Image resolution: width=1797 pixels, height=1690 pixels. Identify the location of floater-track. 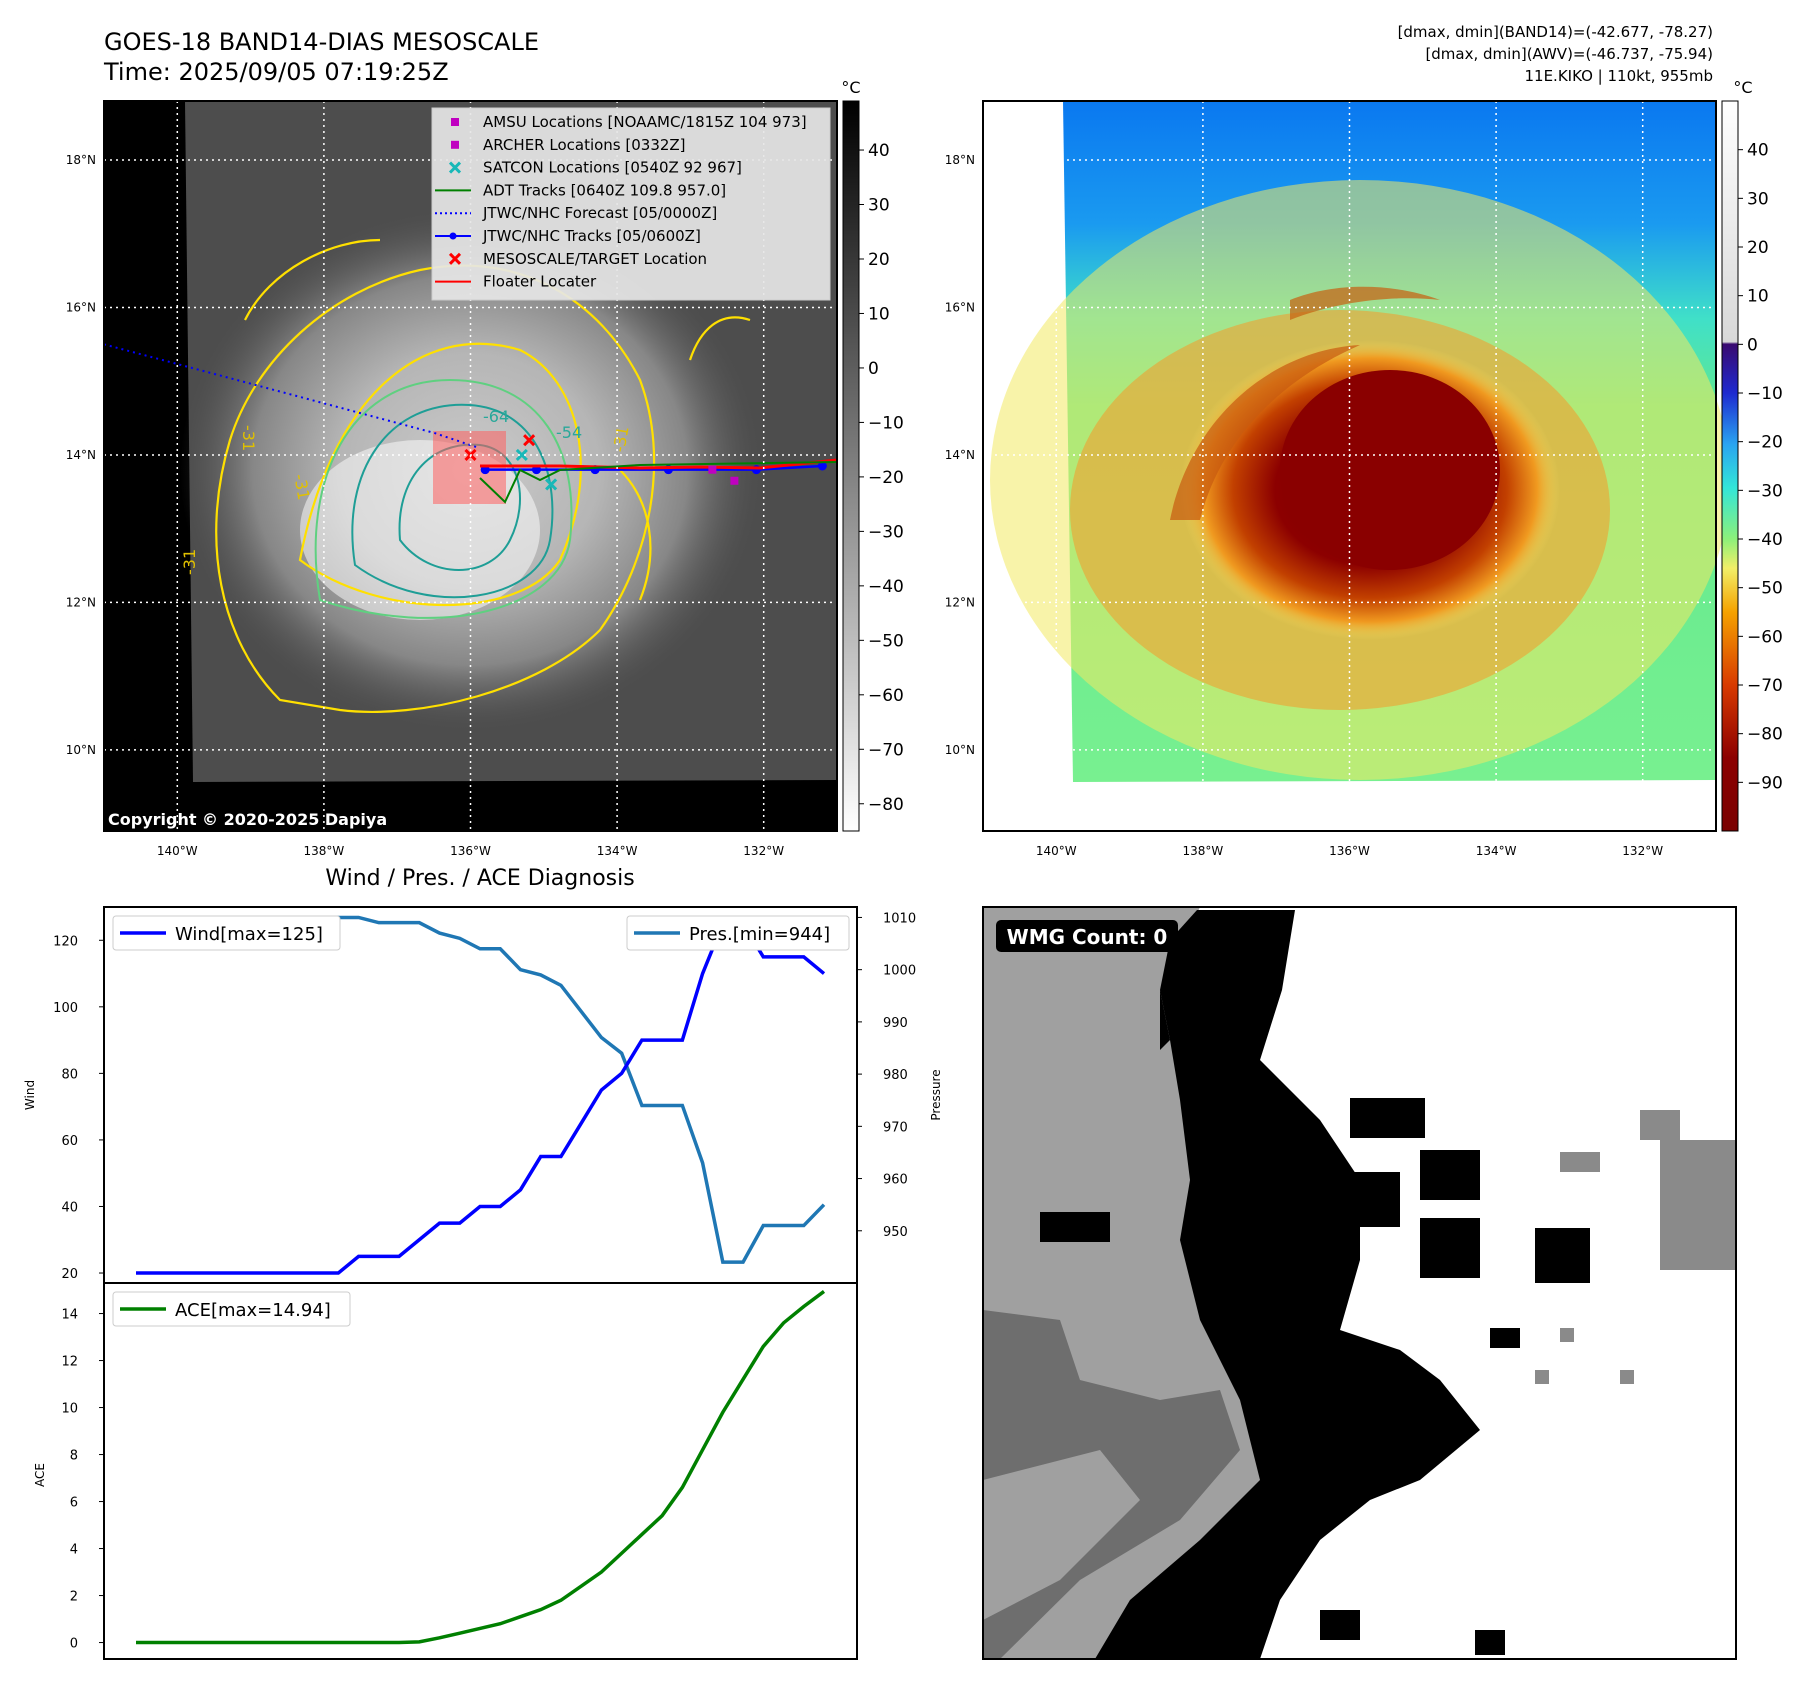
(659, 464).